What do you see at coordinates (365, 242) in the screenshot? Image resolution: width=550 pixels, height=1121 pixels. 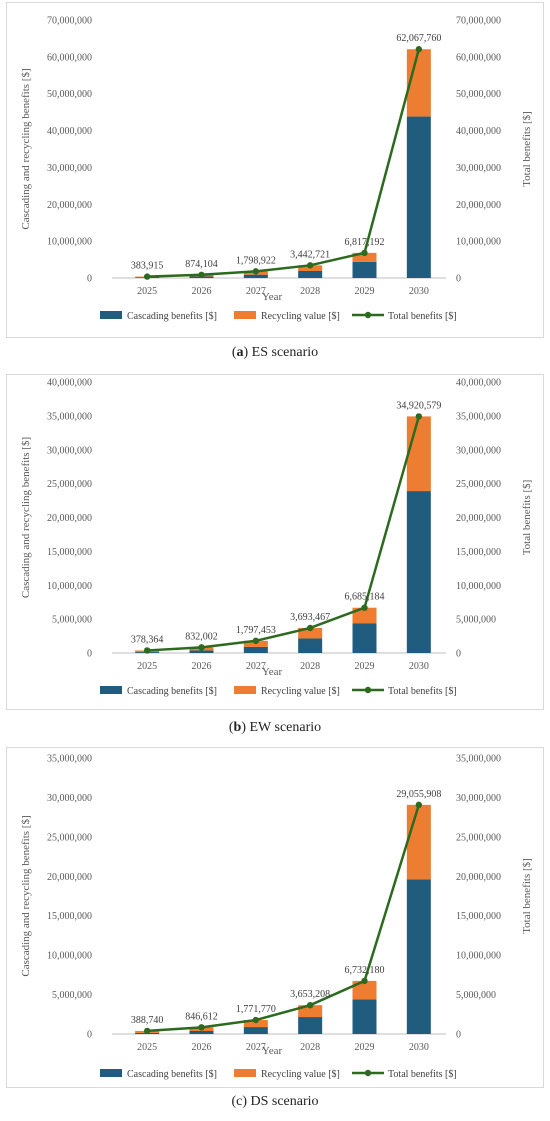 I see `data-label: 6,817,192` at bounding box center [365, 242].